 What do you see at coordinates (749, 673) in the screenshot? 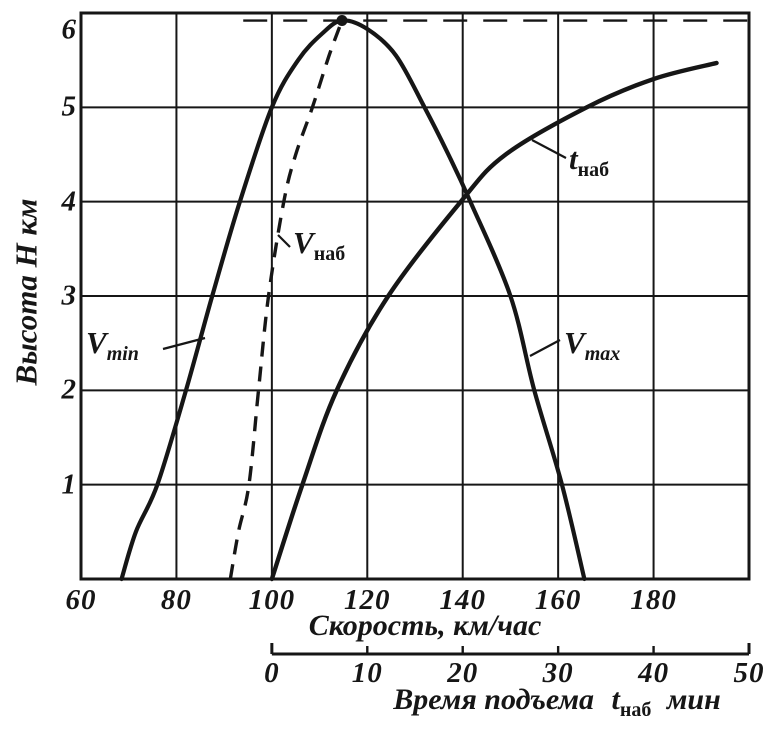
I see `x-time-tick-label: 50` at bounding box center [749, 673].